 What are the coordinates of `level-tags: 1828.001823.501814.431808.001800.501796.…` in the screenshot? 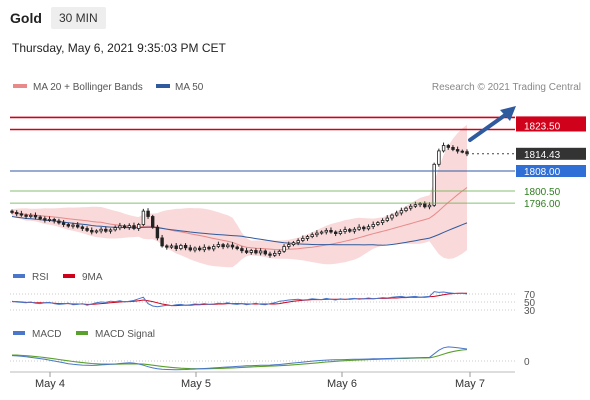 It's located at (551, 163).